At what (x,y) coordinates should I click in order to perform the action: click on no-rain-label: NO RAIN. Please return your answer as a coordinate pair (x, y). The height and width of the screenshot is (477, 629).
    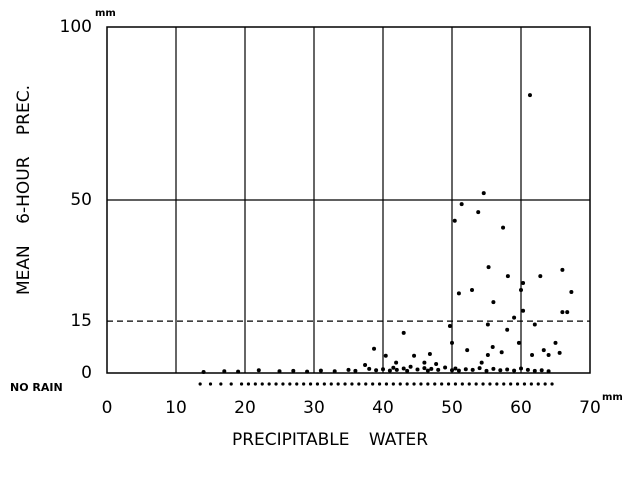
    Looking at the image, I should click on (36, 387).